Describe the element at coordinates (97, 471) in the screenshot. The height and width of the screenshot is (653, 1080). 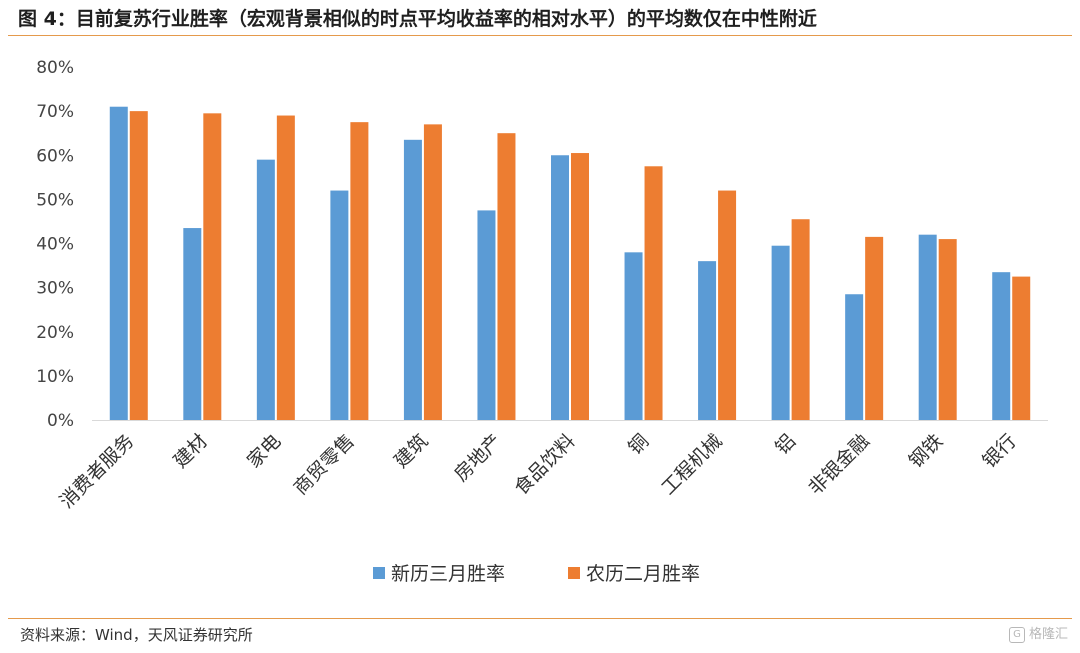
I see `x-category-label: 消费者服务` at that location.